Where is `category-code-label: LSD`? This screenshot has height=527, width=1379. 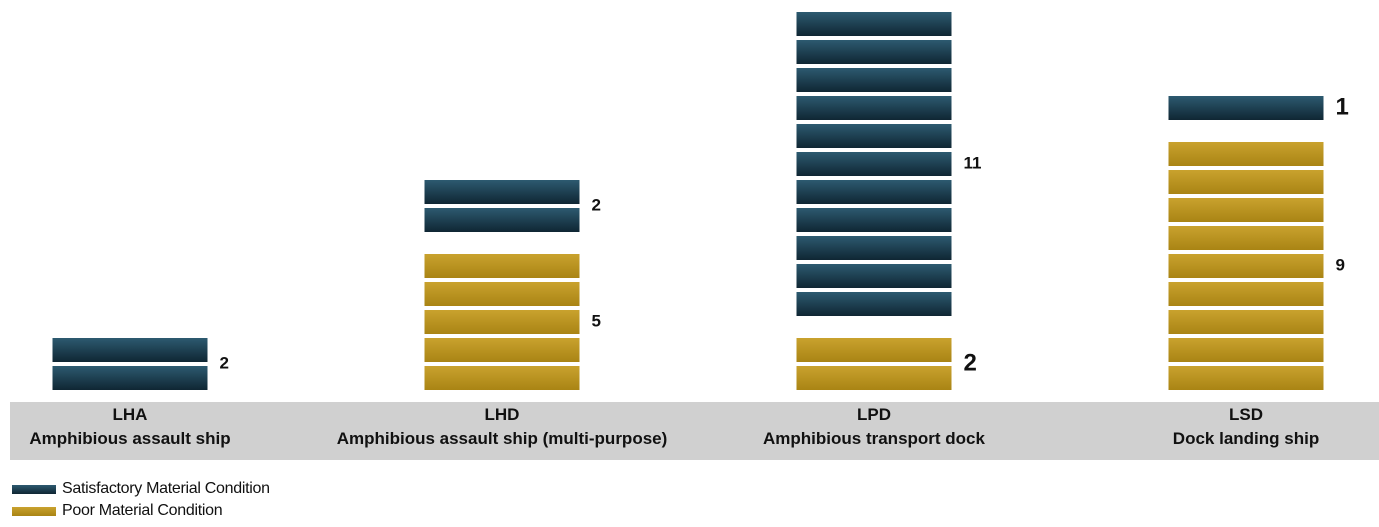 category-code-label: LSD is located at coordinates (1246, 414).